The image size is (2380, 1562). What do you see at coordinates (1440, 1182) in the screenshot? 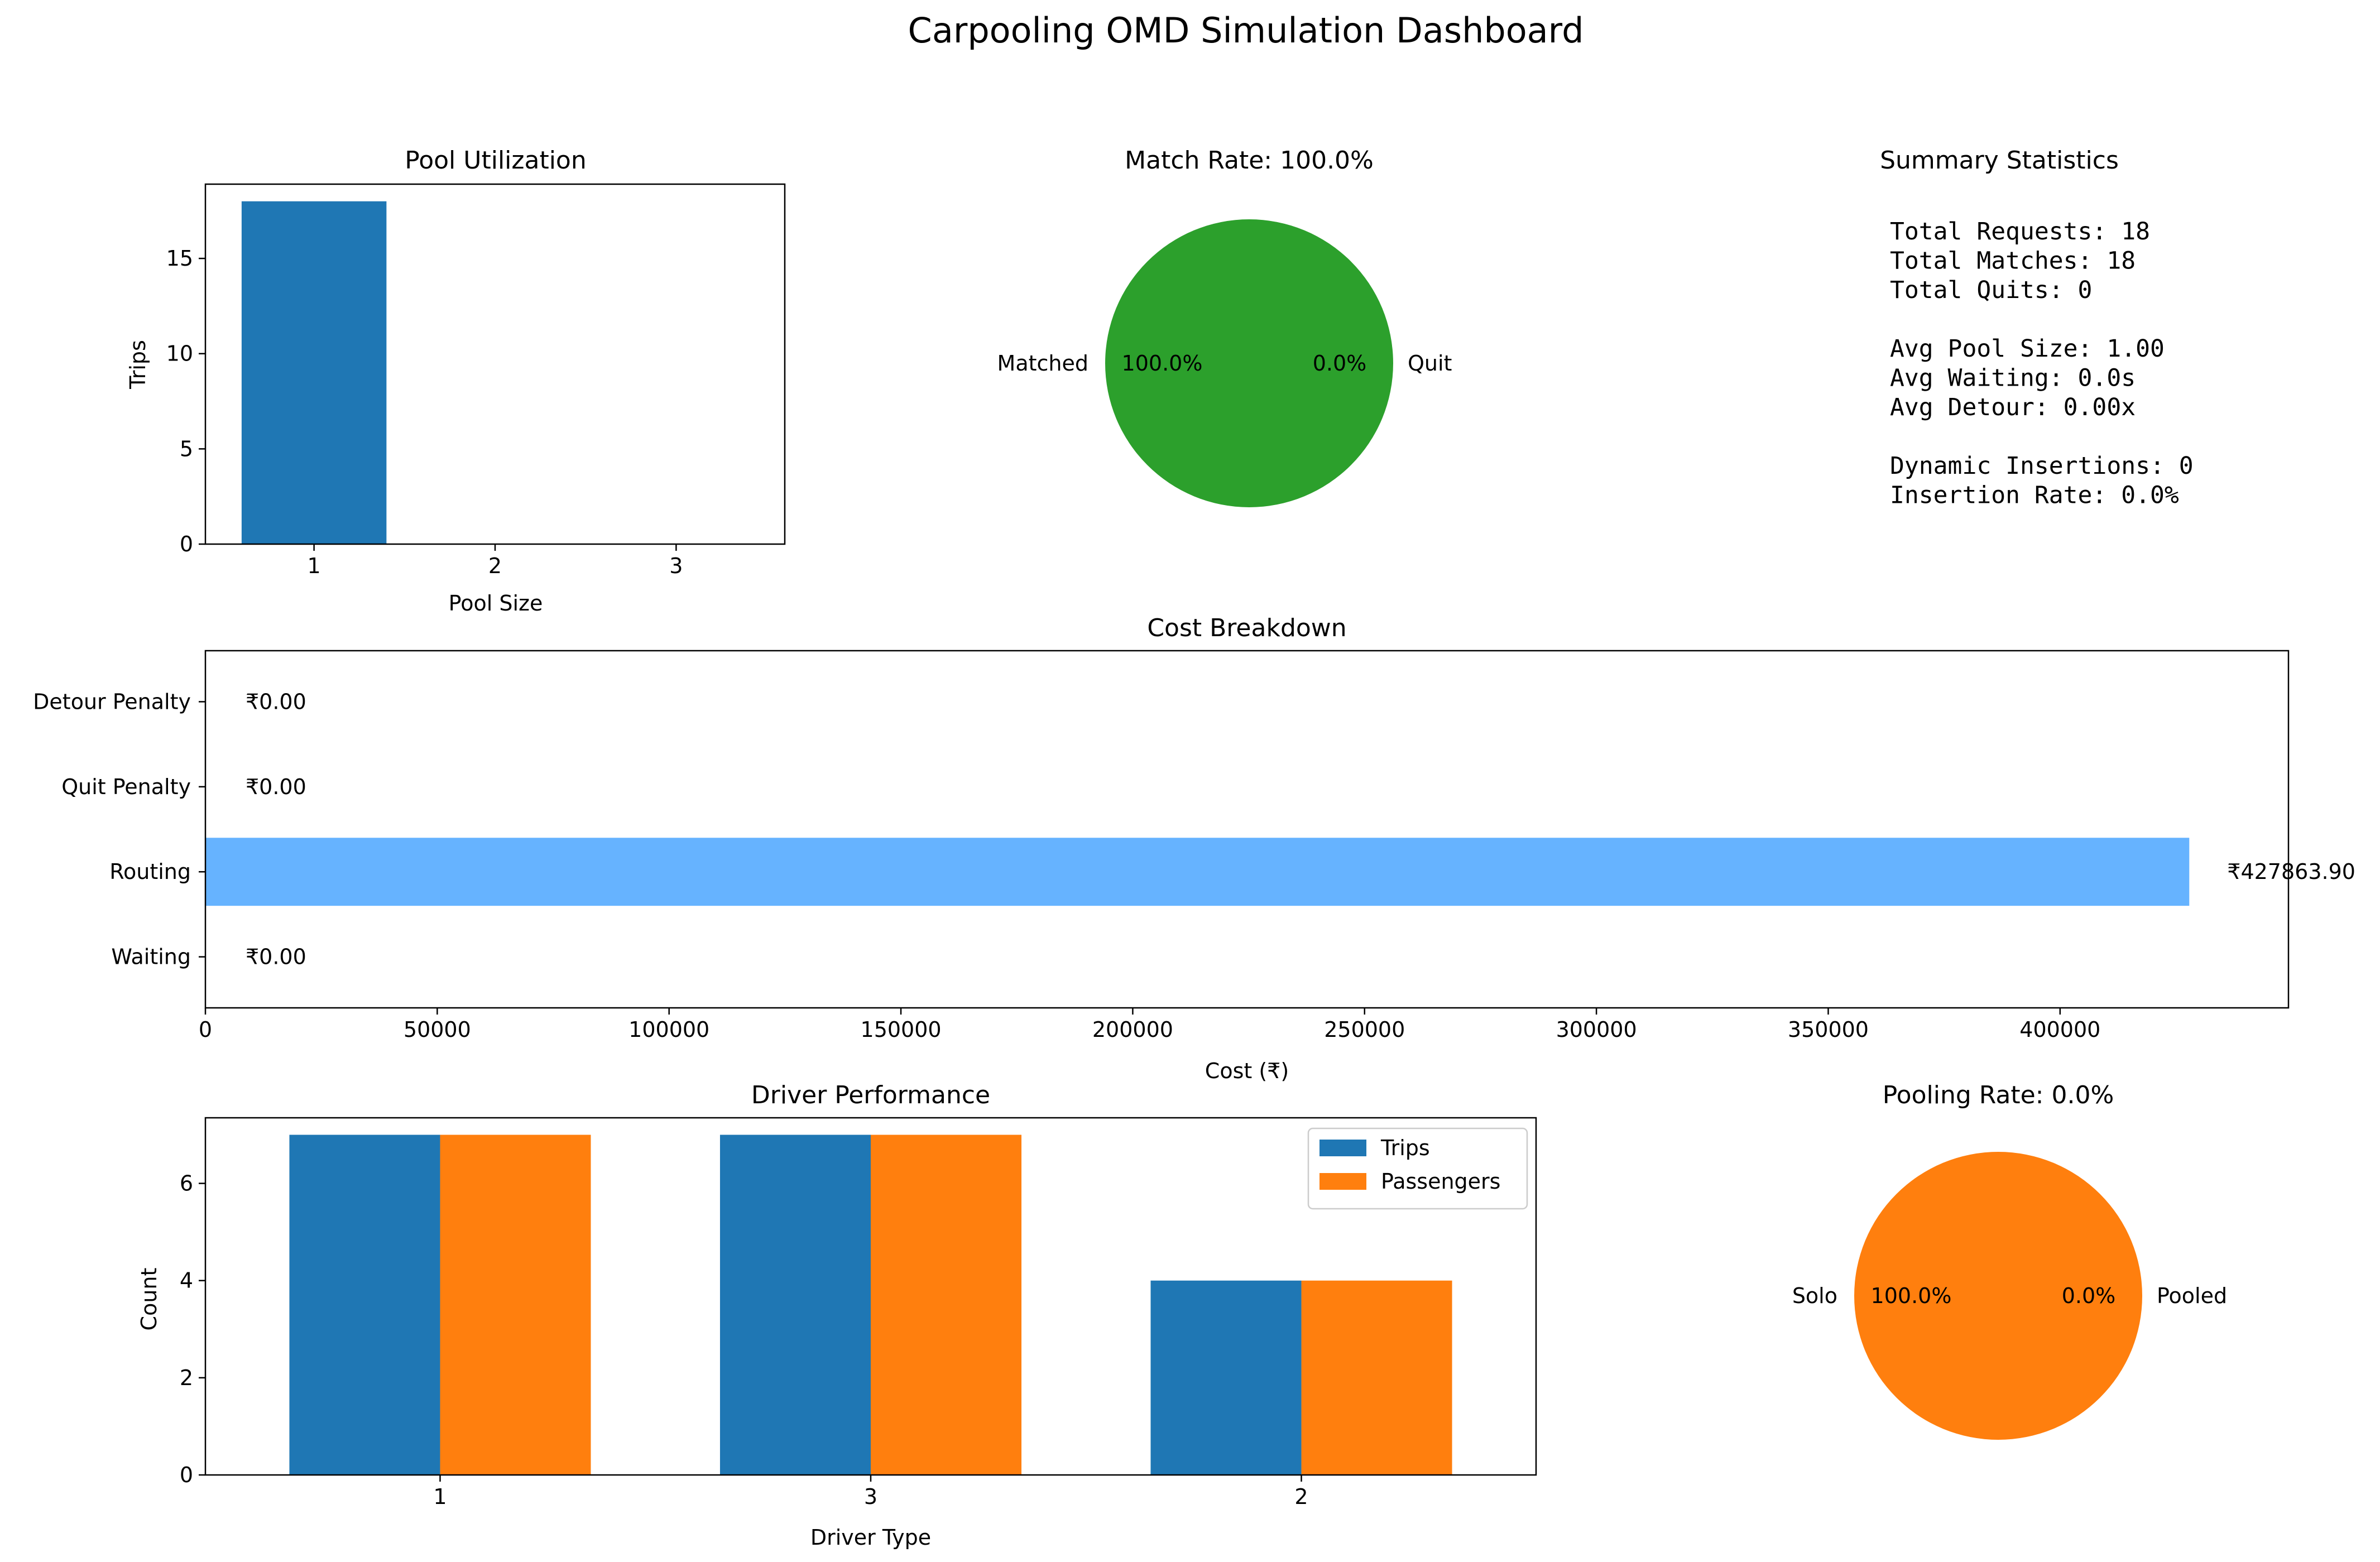
I see `legend-label: Passengers` at bounding box center [1440, 1182].